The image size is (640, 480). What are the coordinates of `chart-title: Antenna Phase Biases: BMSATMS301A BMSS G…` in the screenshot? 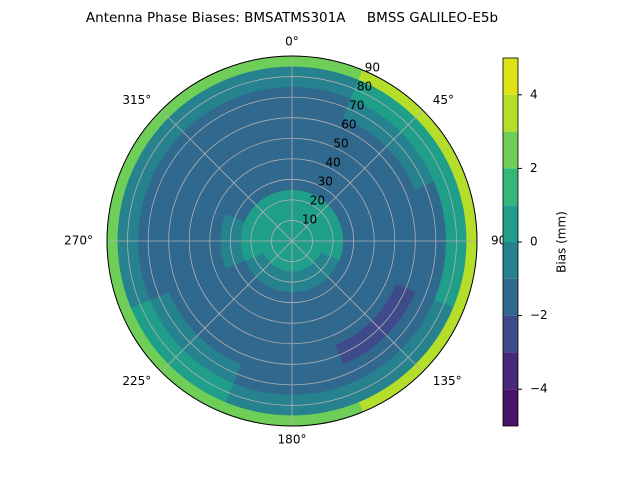 It's located at (292, 18).